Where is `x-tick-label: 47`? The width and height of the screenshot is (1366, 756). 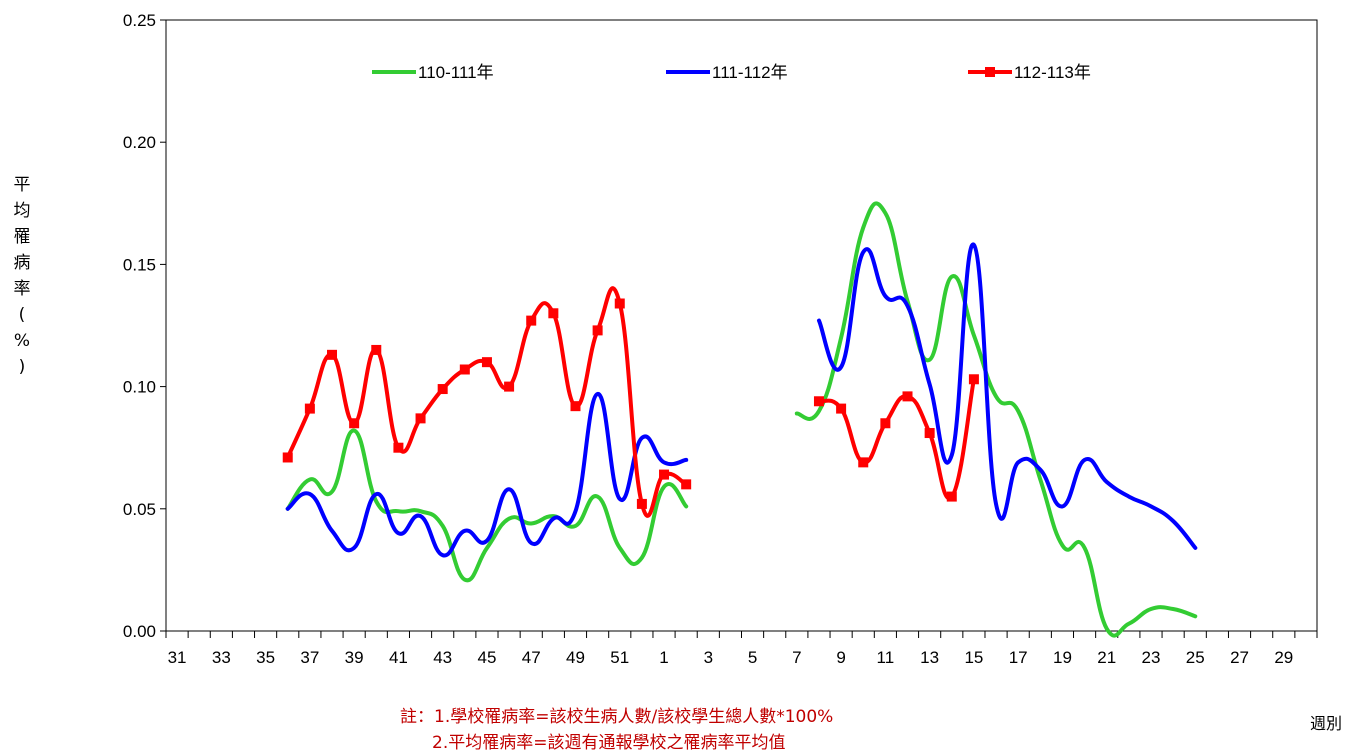
x-tick-label: 47 is located at coordinates (531, 657).